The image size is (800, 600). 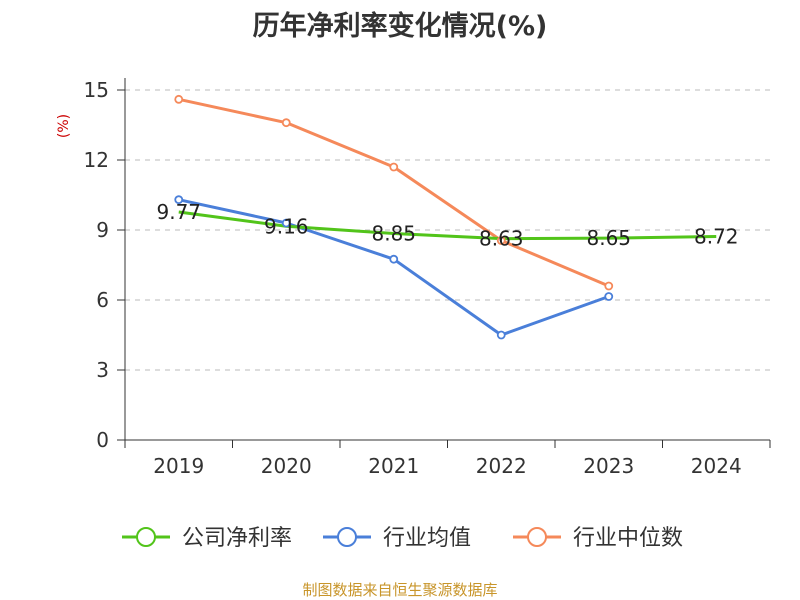 I want to click on x-tick-label: 2021, so click(x=393, y=466).